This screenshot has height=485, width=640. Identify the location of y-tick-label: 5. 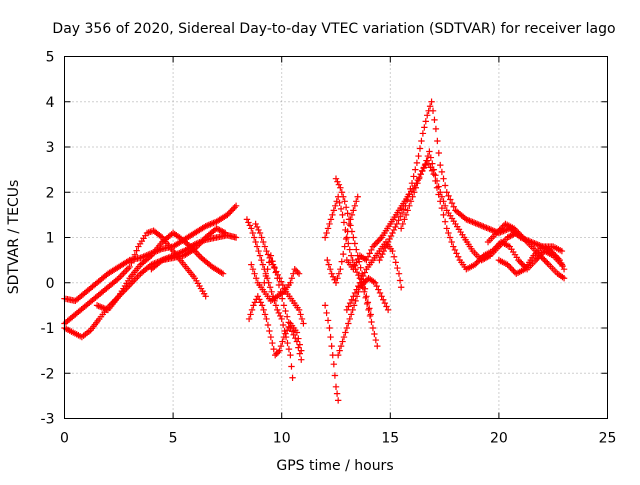
(50, 58).